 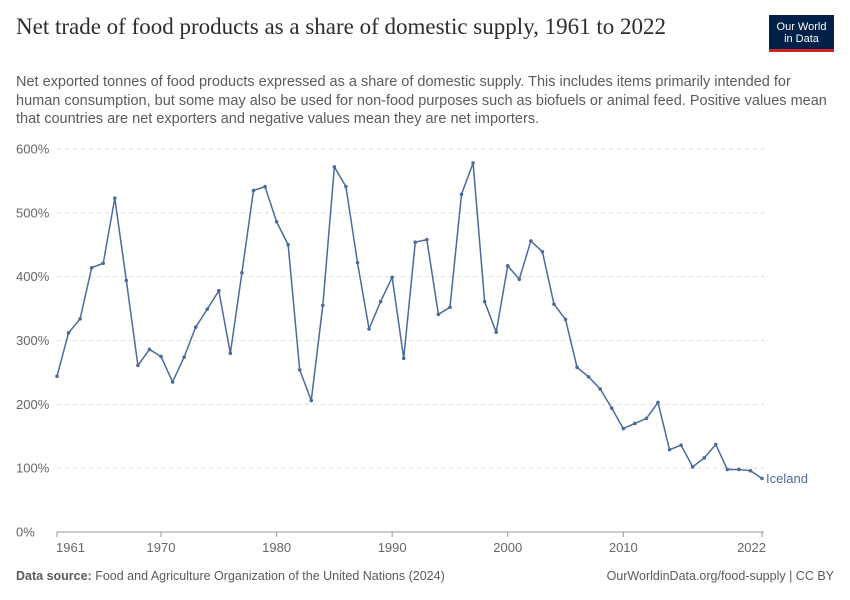 What do you see at coordinates (33, 468) in the screenshot?
I see `y-tick-label: 100%` at bounding box center [33, 468].